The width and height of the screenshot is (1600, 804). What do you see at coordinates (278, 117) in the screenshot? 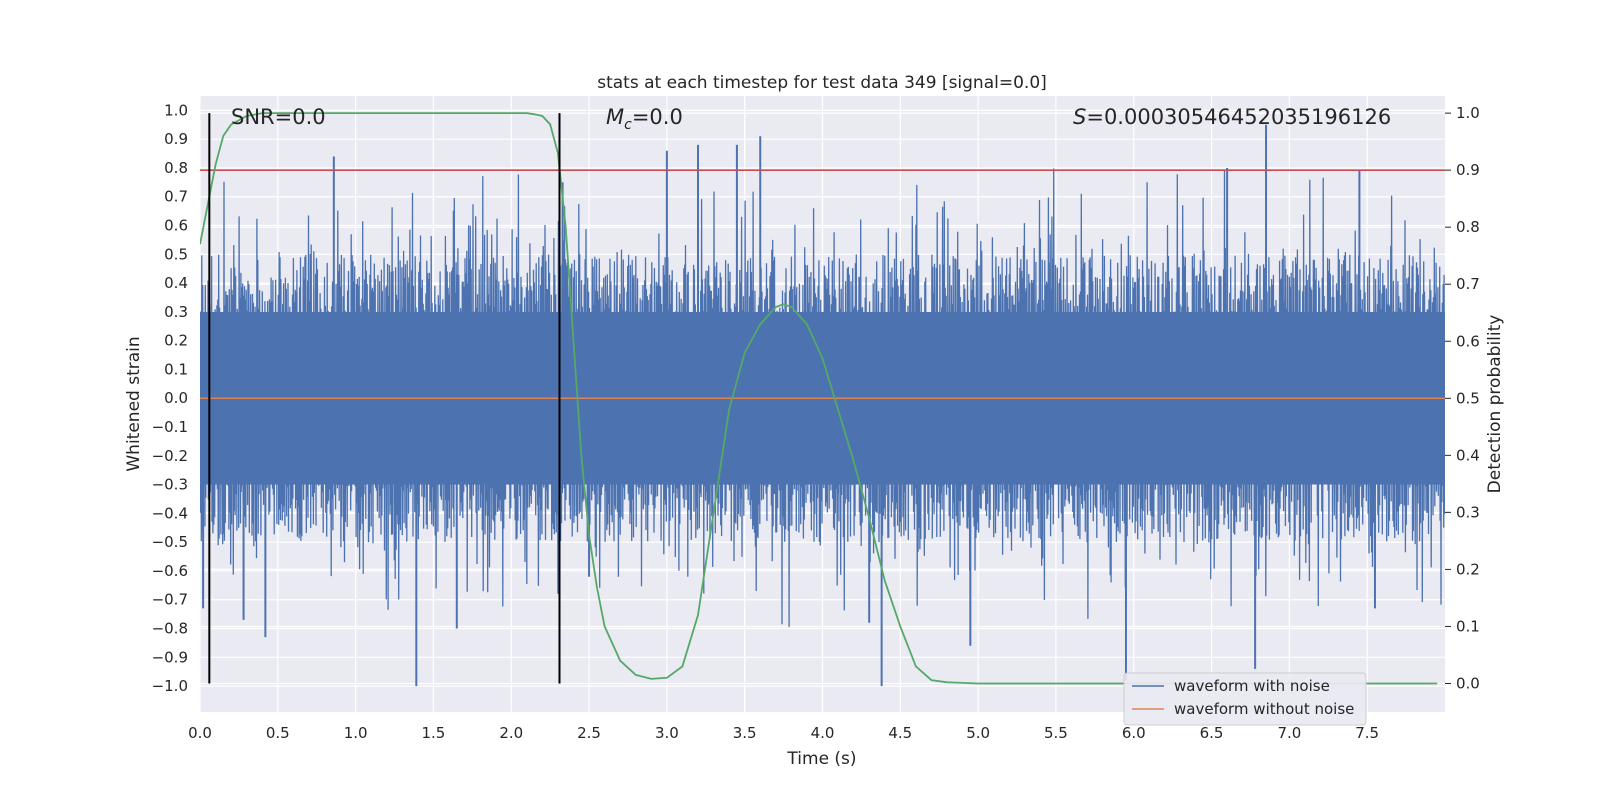
I see `snr-annotation: SNR=0.0` at bounding box center [278, 117].